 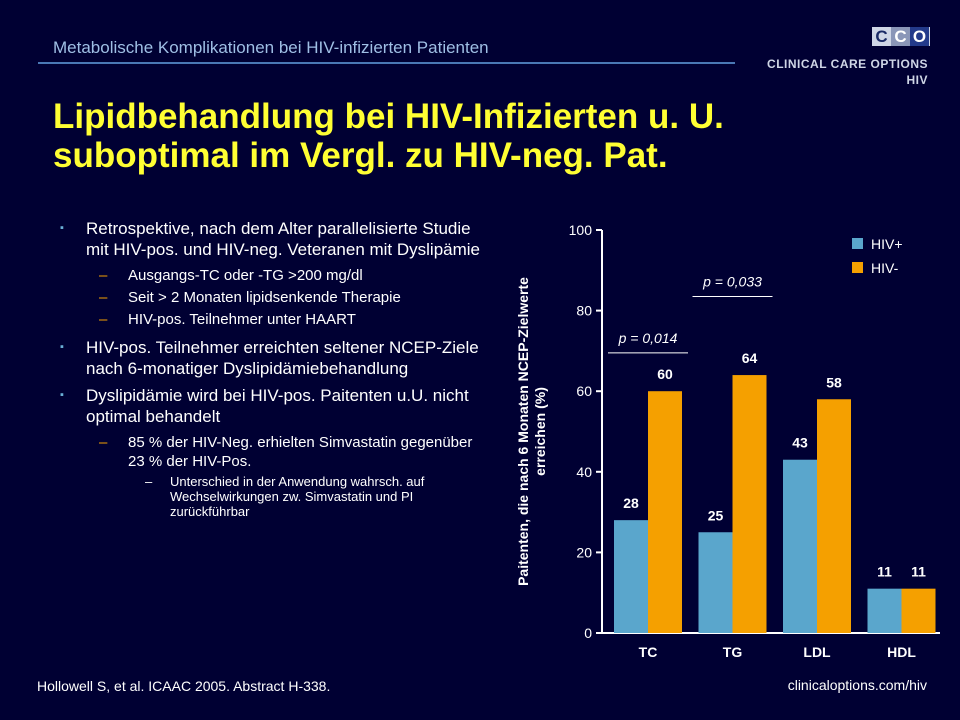 What do you see at coordinates (733, 652) in the screenshot?
I see `x-tick-label: TG` at bounding box center [733, 652].